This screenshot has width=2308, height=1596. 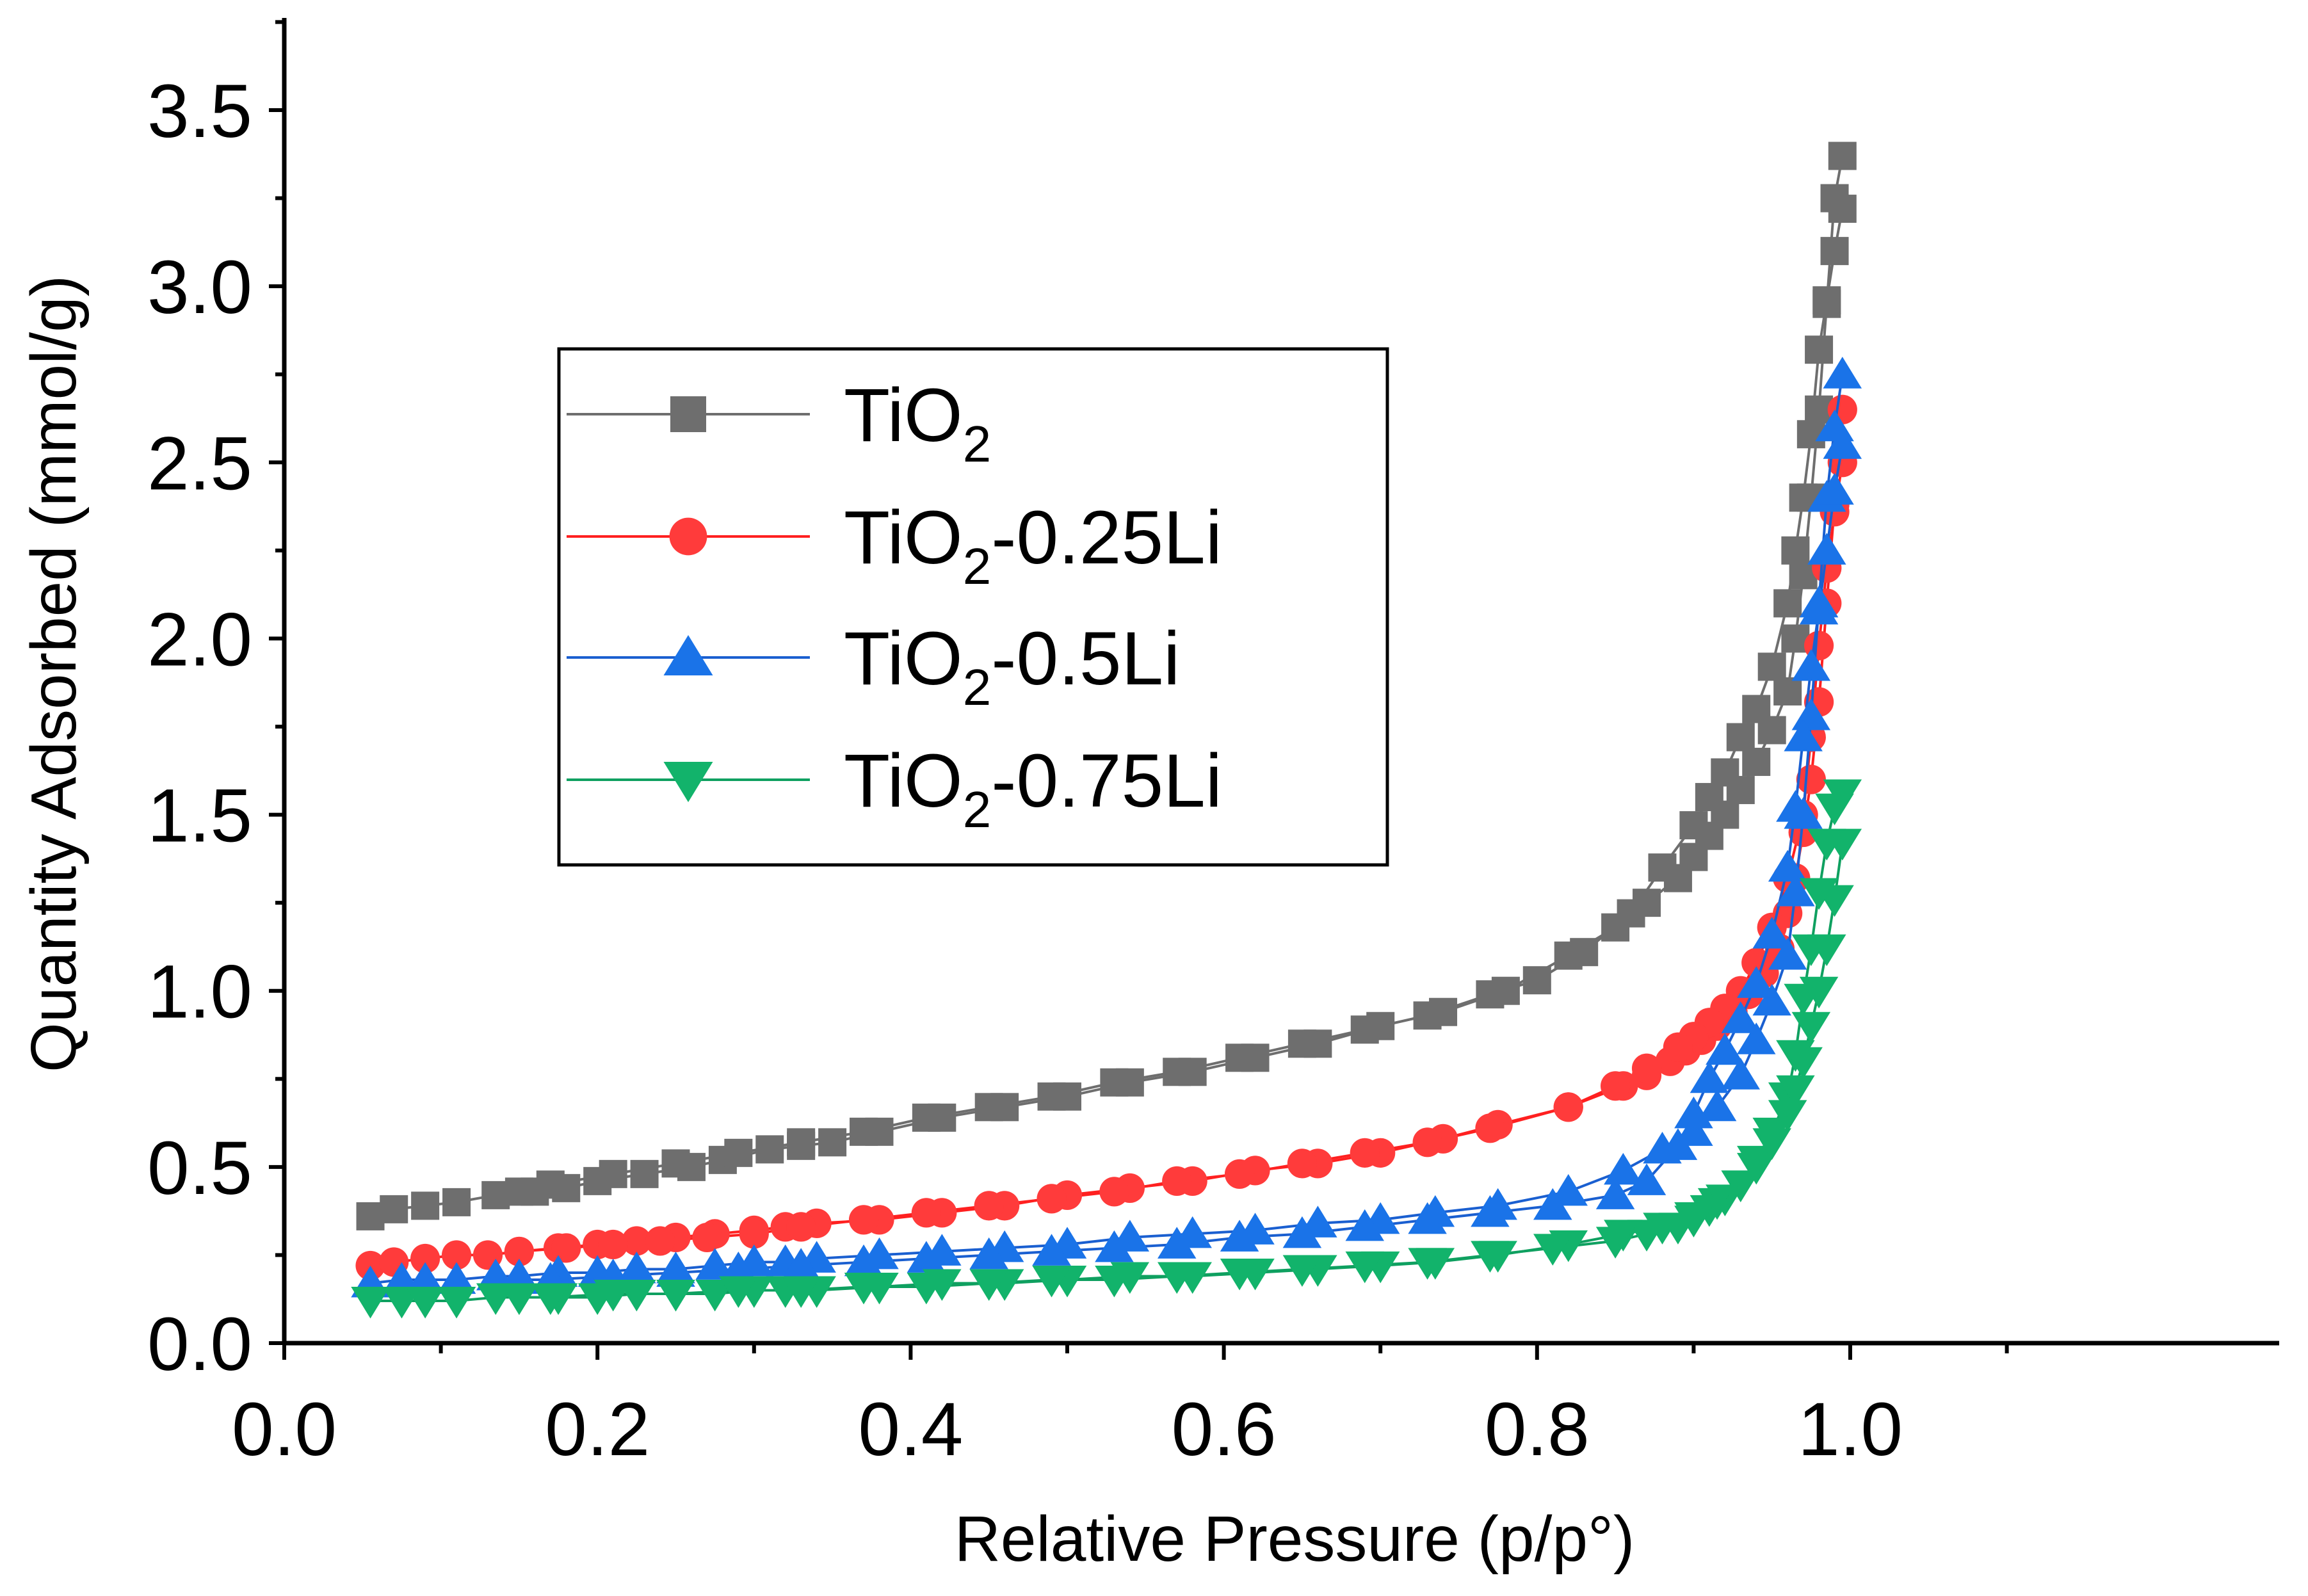 I want to click on x-tick-label: 1.0, so click(x=1850, y=1429).